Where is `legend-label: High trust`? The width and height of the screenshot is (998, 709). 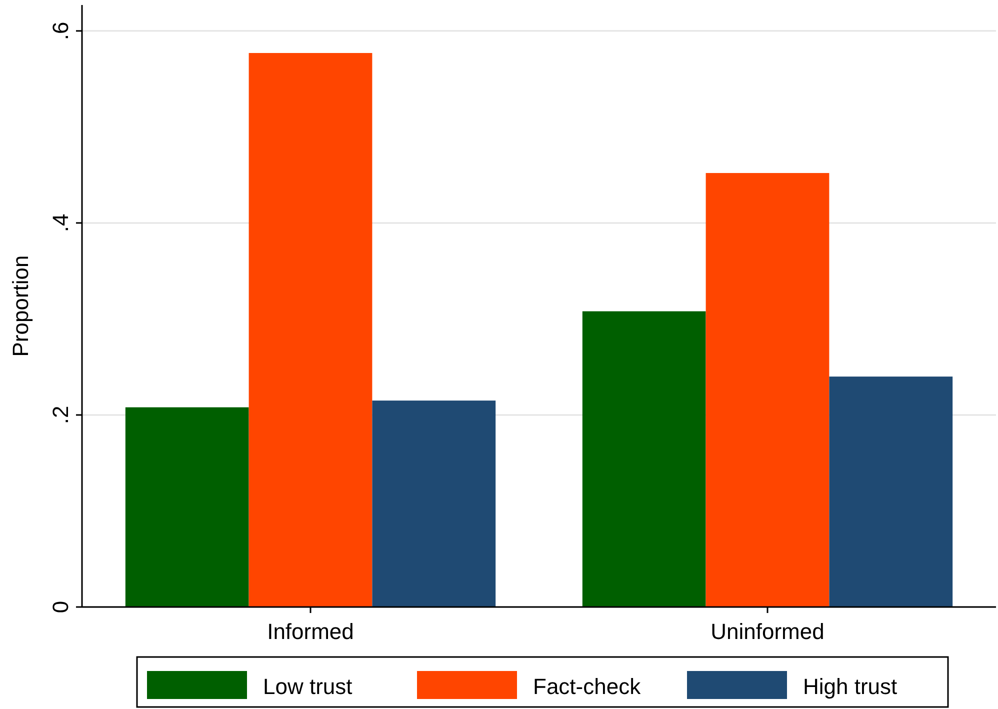
legend-label: High trust is located at coordinates (850, 686).